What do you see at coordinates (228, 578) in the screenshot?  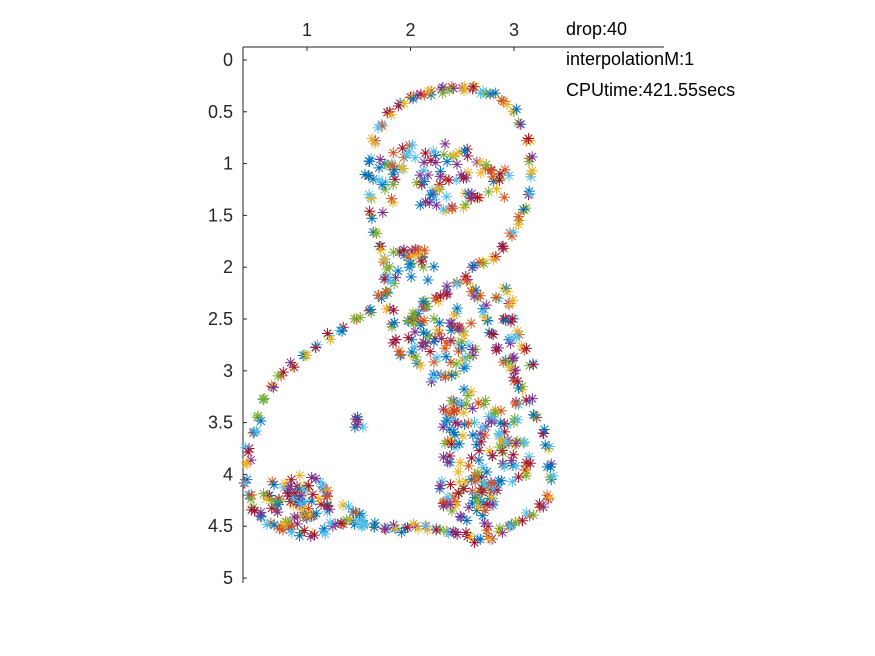 I see `y-tick-label: 5` at bounding box center [228, 578].